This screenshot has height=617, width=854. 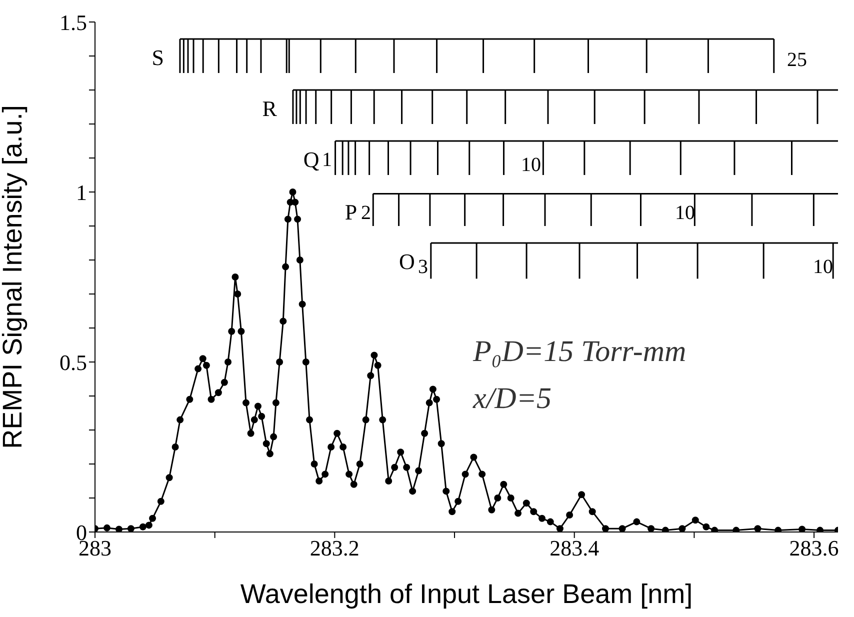 I want to click on annotation: 3, so click(x=423, y=267).